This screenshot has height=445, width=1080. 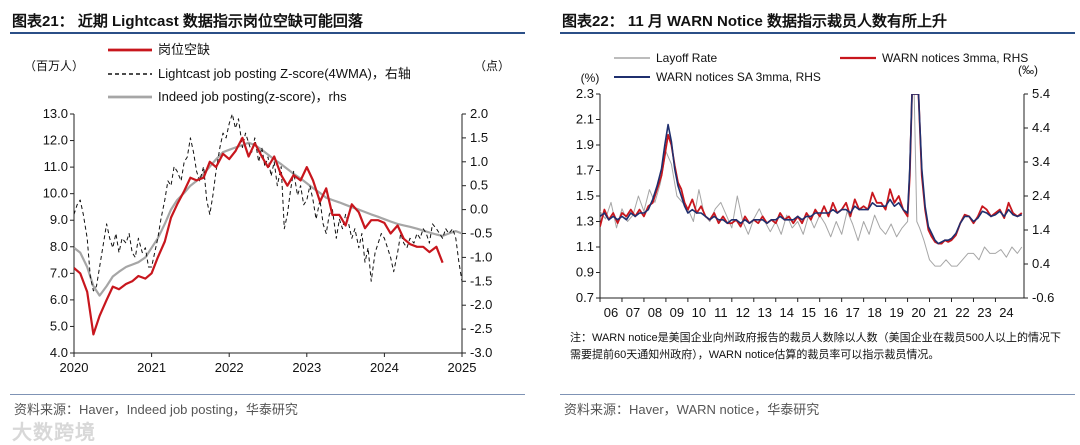 I want to click on right-legend-label-1: Layoff Rate, so click(x=686, y=58).